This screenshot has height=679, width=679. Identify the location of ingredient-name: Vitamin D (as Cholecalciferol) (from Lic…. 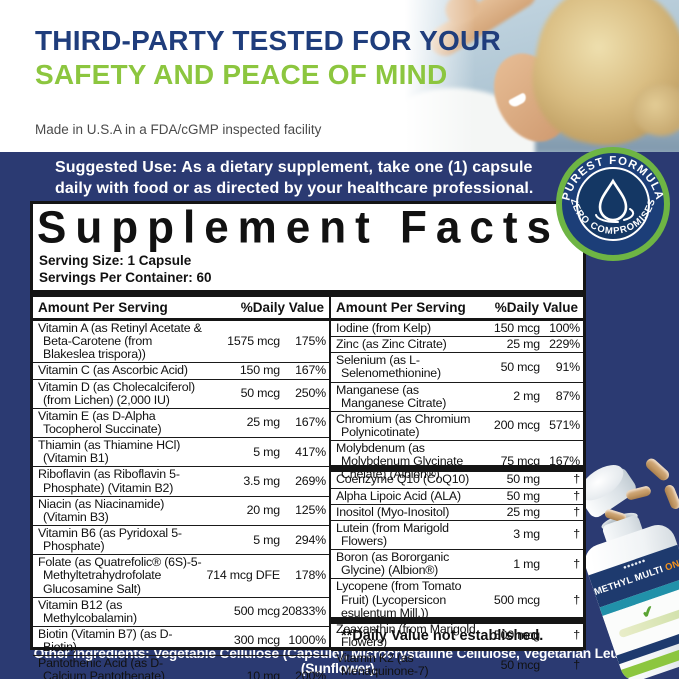
(116, 393).